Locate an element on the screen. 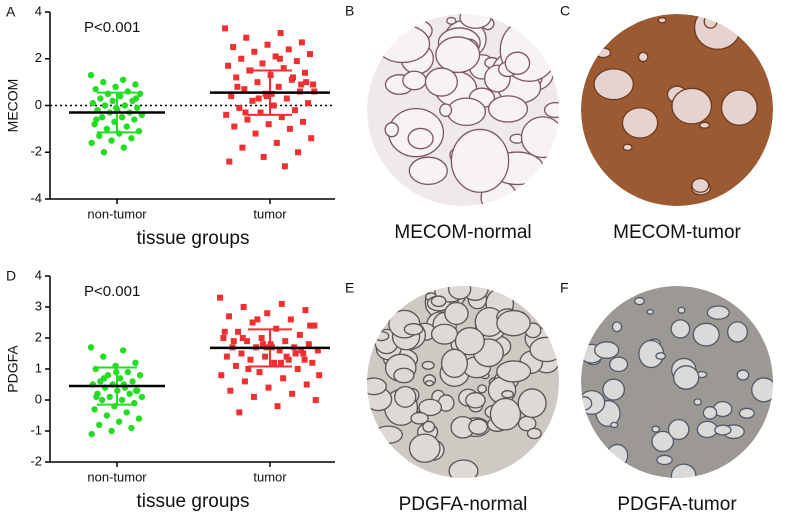 The width and height of the screenshot is (800, 521). image-caption: PDGFA-tumor is located at coordinates (677, 504).